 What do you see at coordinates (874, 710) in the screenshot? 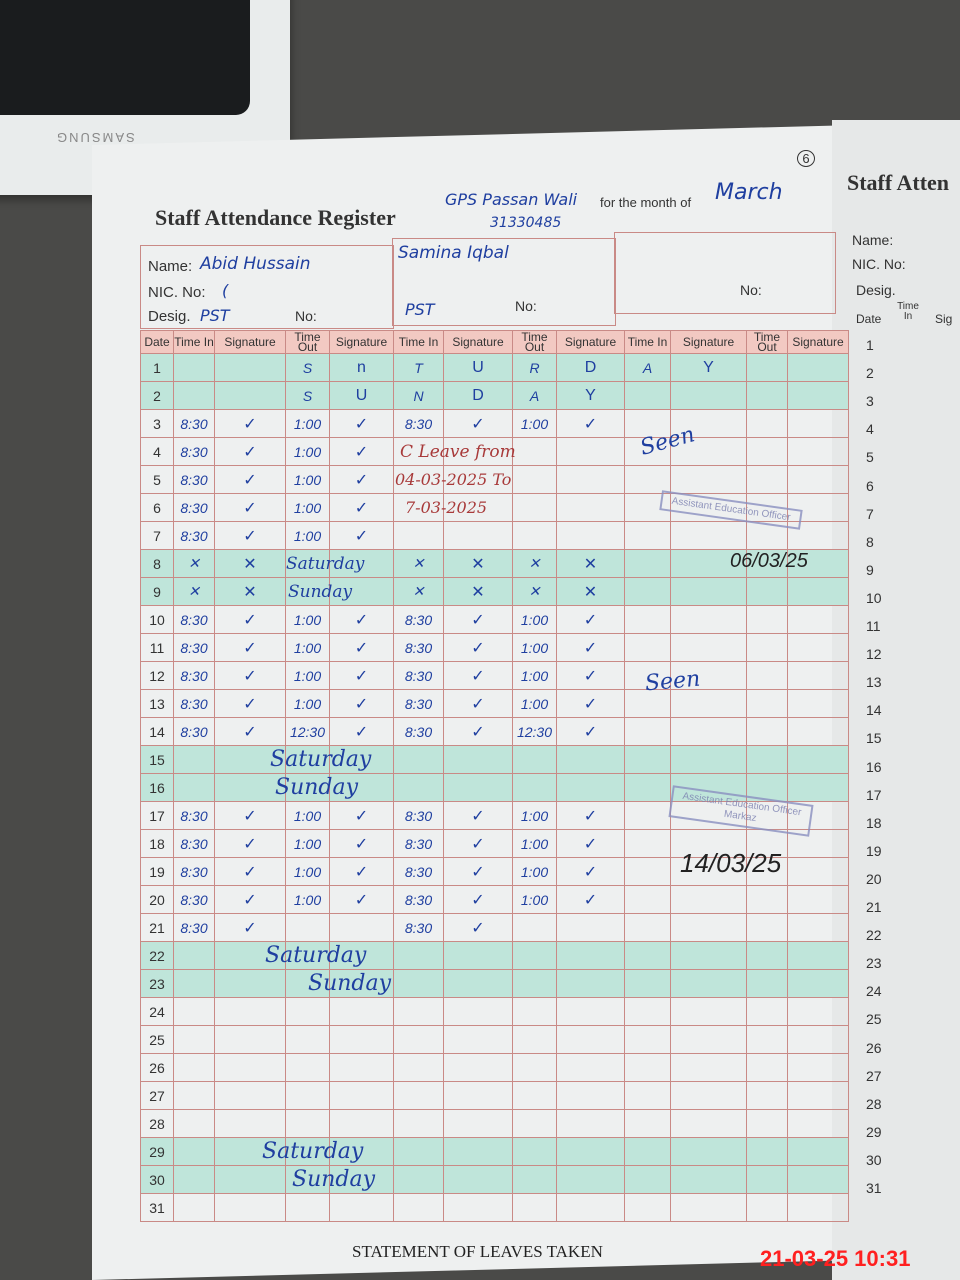
I see `next-page-date: 14` at bounding box center [874, 710].